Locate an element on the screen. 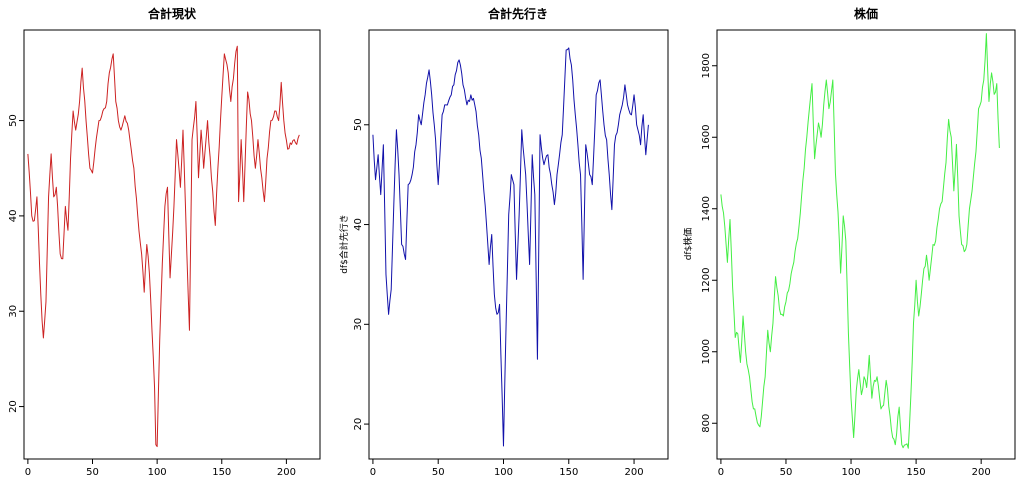 The image size is (1024, 483). chart-title: 合計現状 is located at coordinates (172, 13).